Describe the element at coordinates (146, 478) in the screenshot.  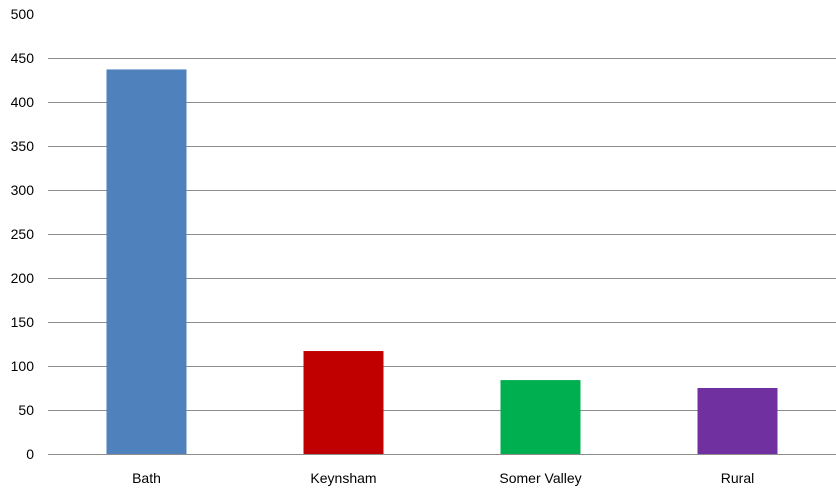
I see `x-tick-label: Bath` at that location.